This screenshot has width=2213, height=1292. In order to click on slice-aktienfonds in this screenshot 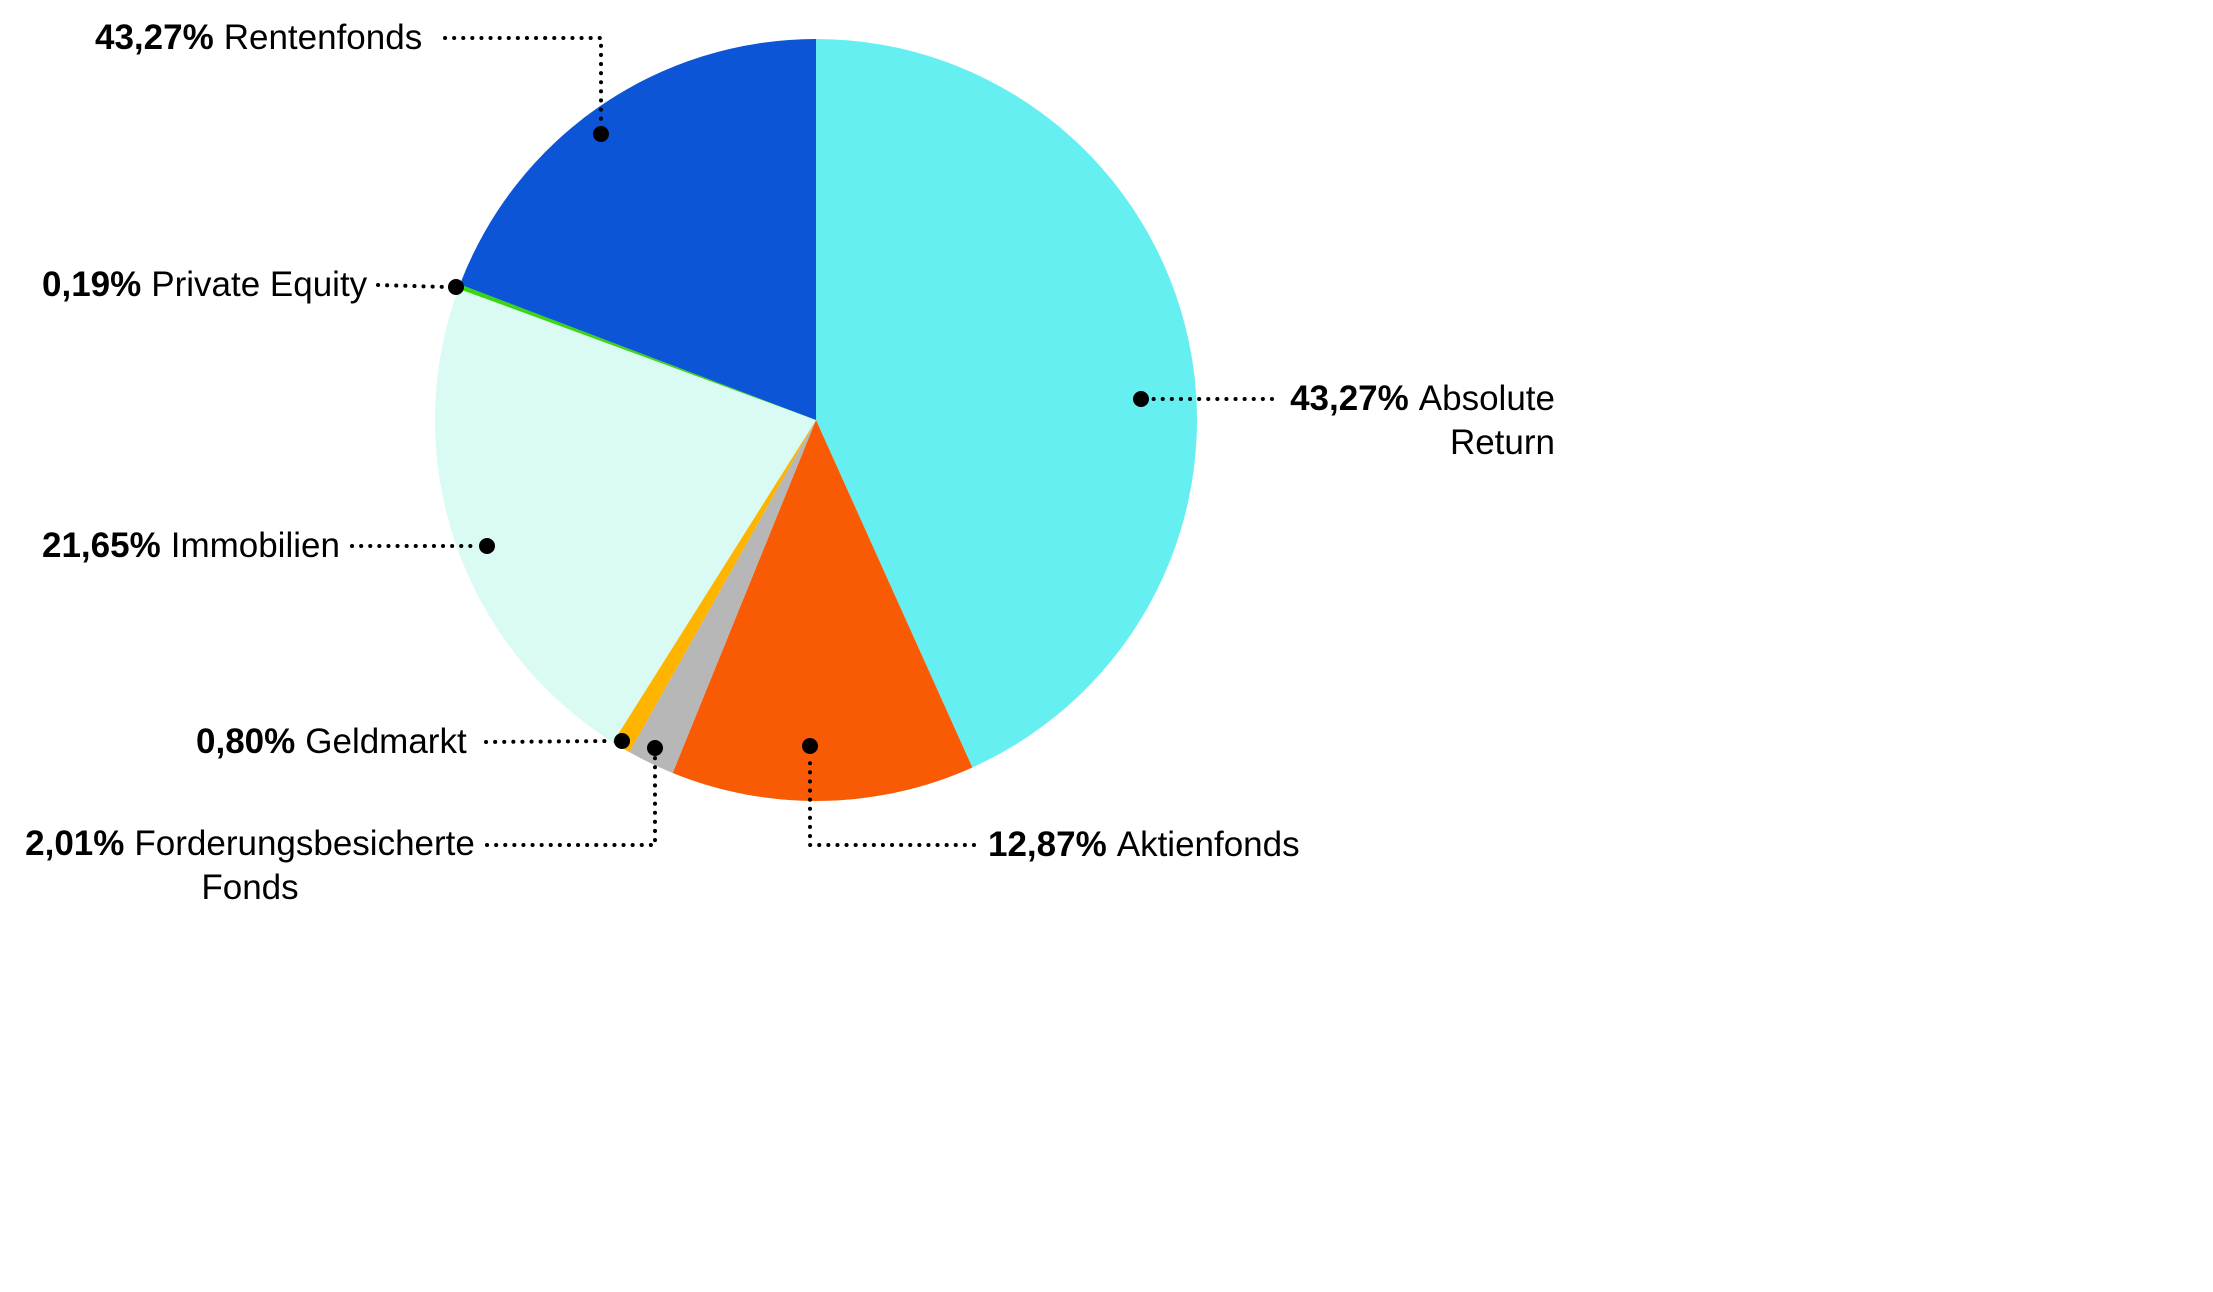, I will do `click(822, 611)`.